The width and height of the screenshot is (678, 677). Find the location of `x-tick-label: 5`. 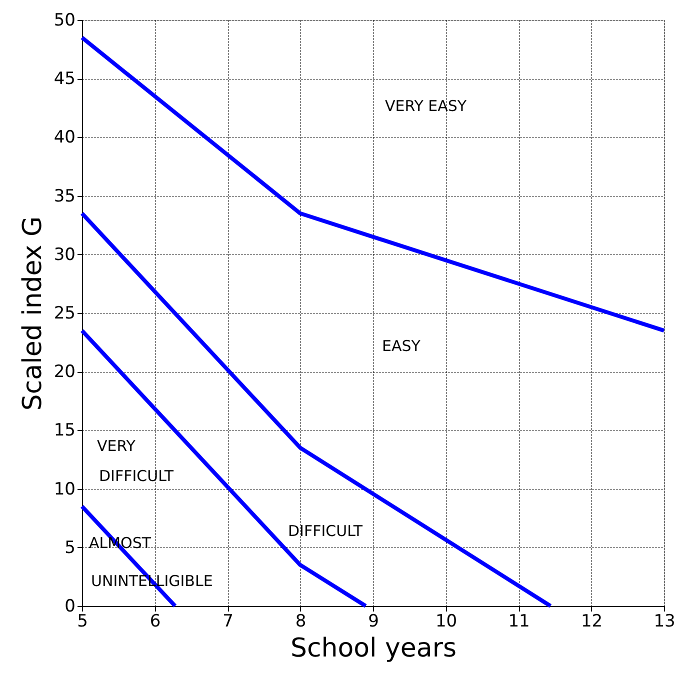

x-tick-label: 5 is located at coordinates (82, 622).